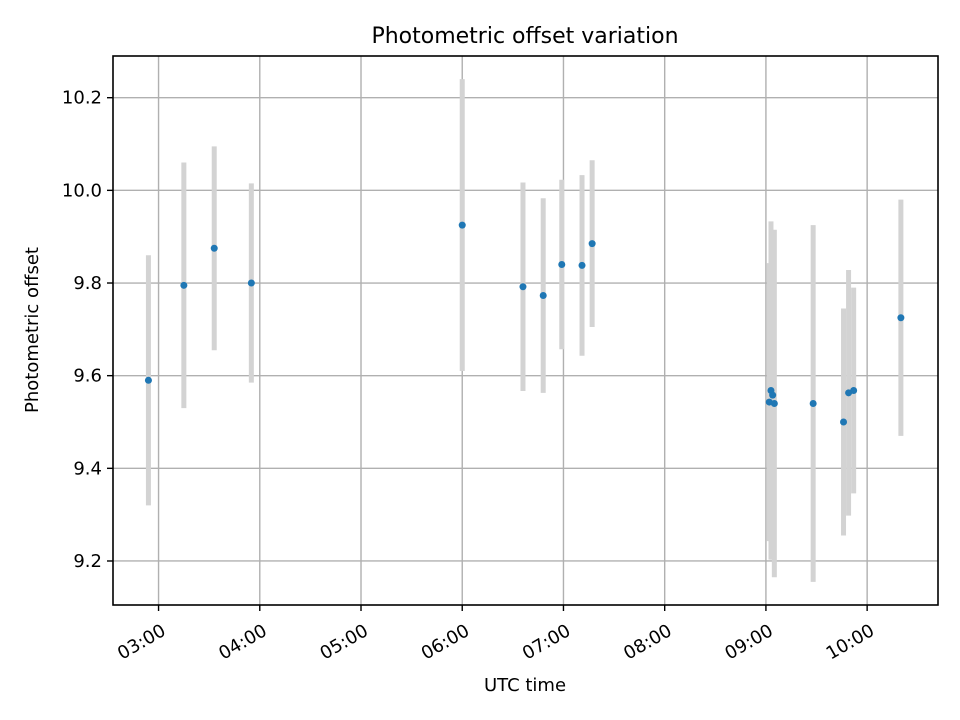  Describe the element at coordinates (32, 330) in the screenshot. I see `y-axis-label: Photometric offset` at that location.